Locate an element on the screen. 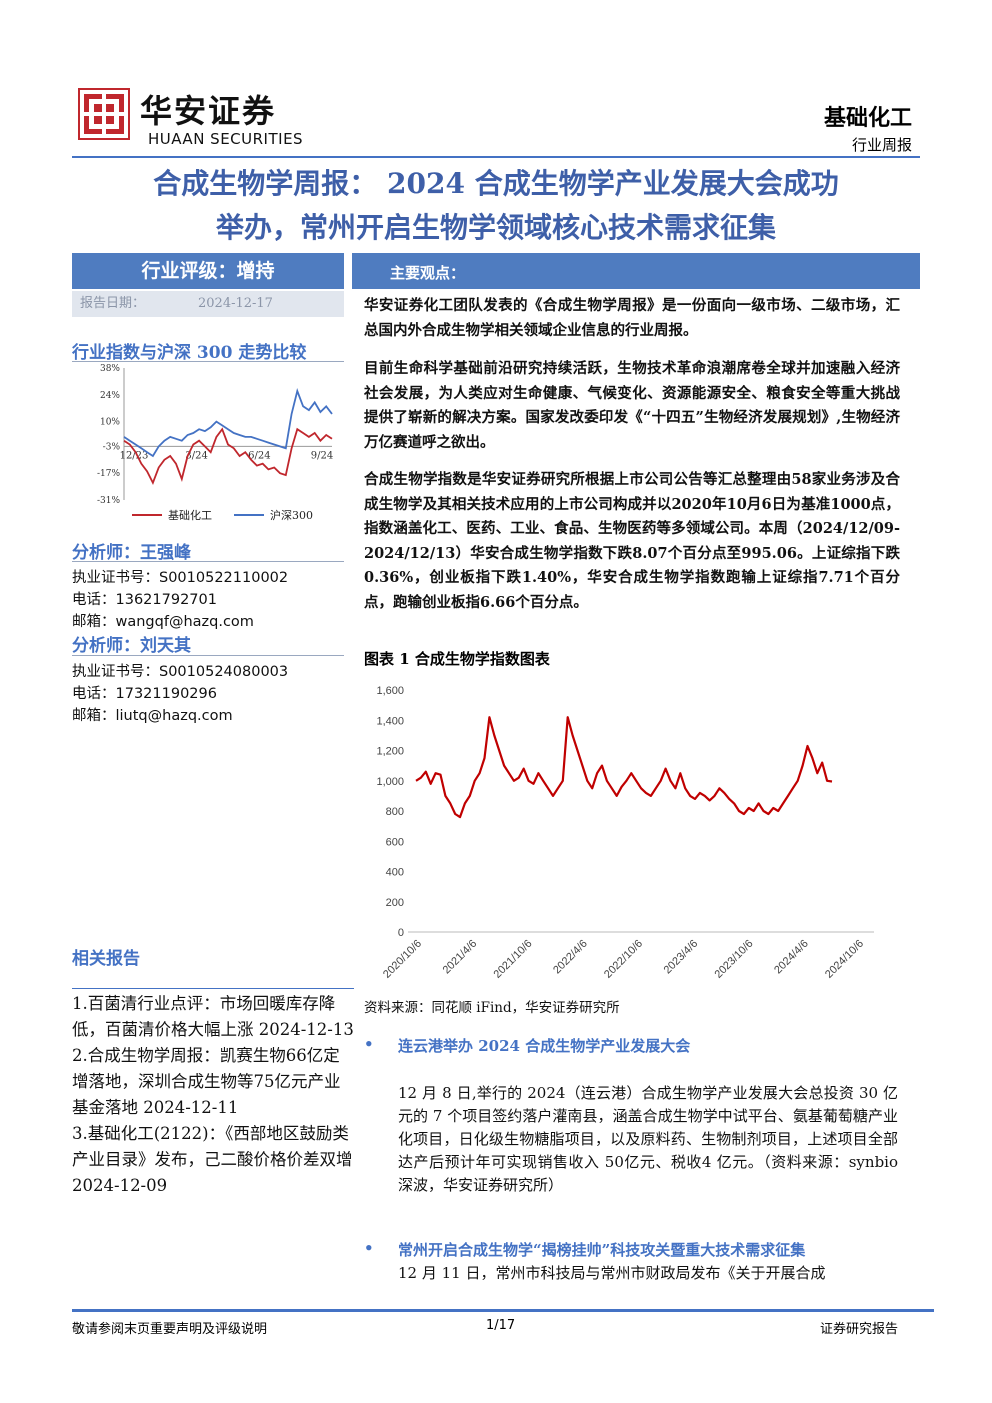 The image size is (992, 1403). figure-title: 图表 1 合成生物学指数图表 is located at coordinates (457, 659).